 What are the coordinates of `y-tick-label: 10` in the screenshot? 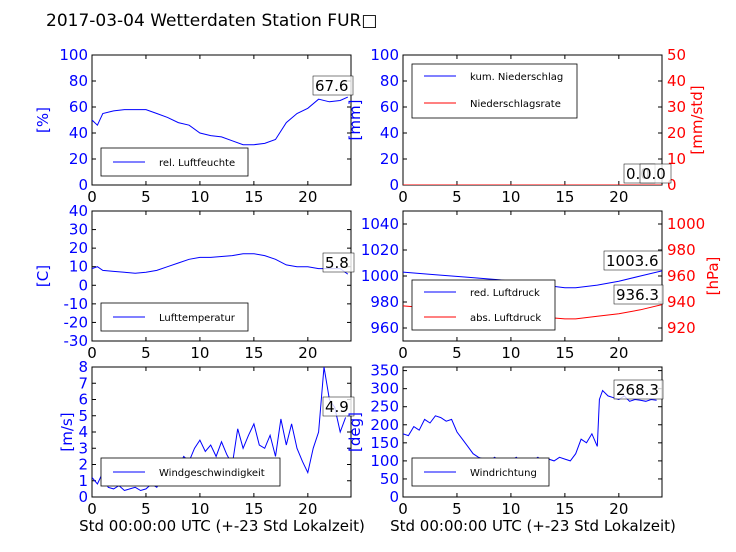 It's located at (78, 267).